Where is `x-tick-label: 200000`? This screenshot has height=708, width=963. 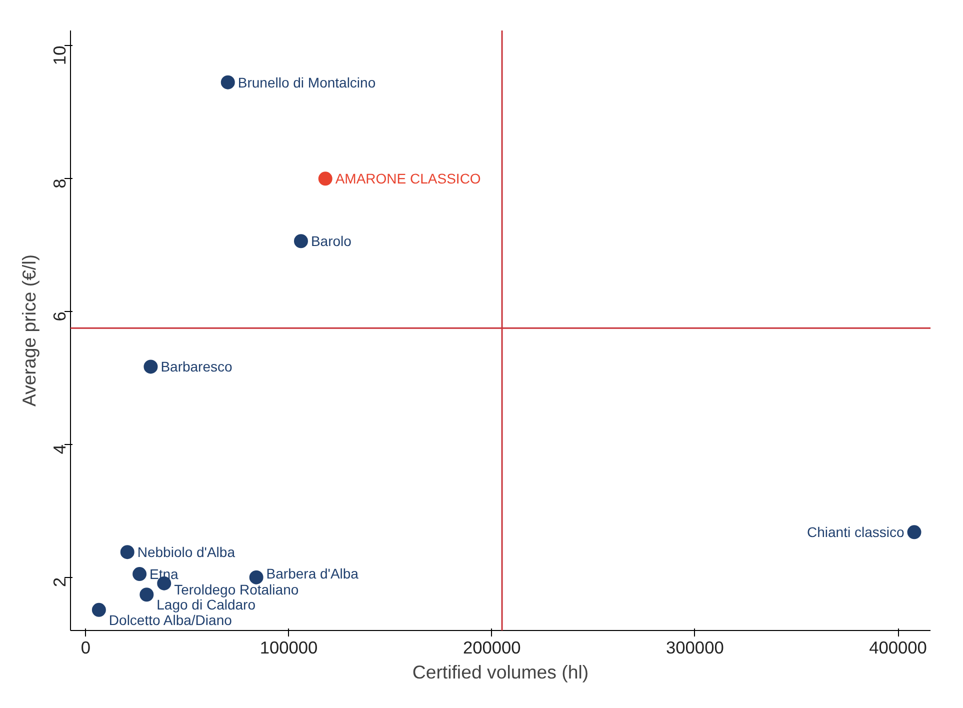
x-tick-label: 200000 is located at coordinates (491, 648).